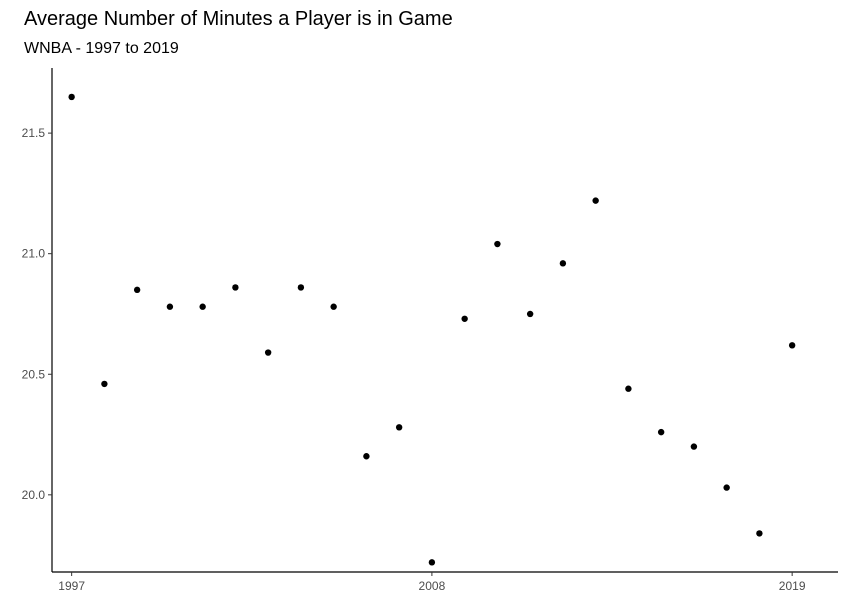 Image resolution: width=856 pixels, height=605 pixels. I want to click on x-tick-label: 2019, so click(792, 586).